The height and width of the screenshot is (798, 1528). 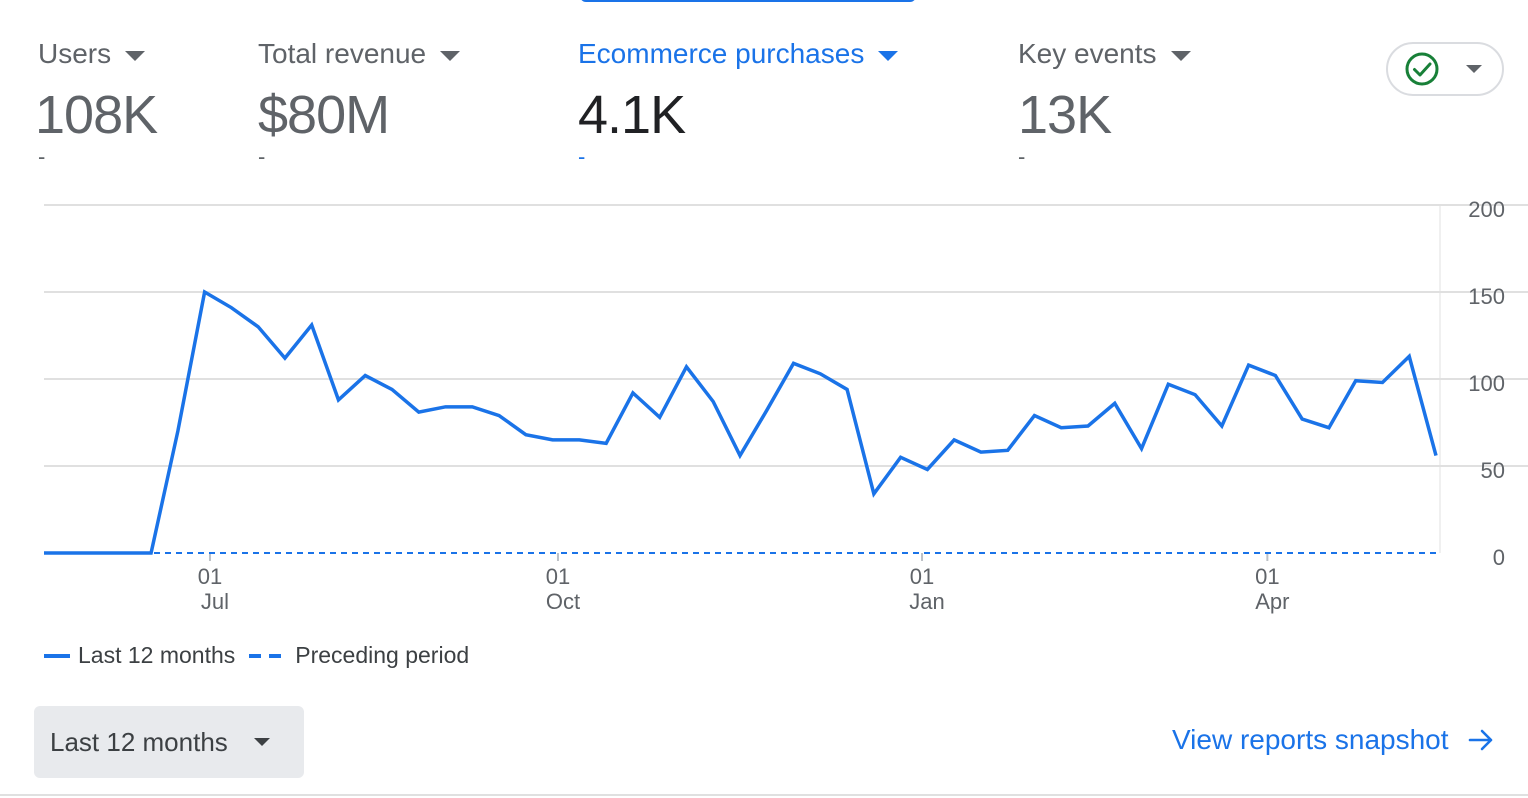 What do you see at coordinates (1486, 209) in the screenshot?
I see `y-tick-label: 200` at bounding box center [1486, 209].